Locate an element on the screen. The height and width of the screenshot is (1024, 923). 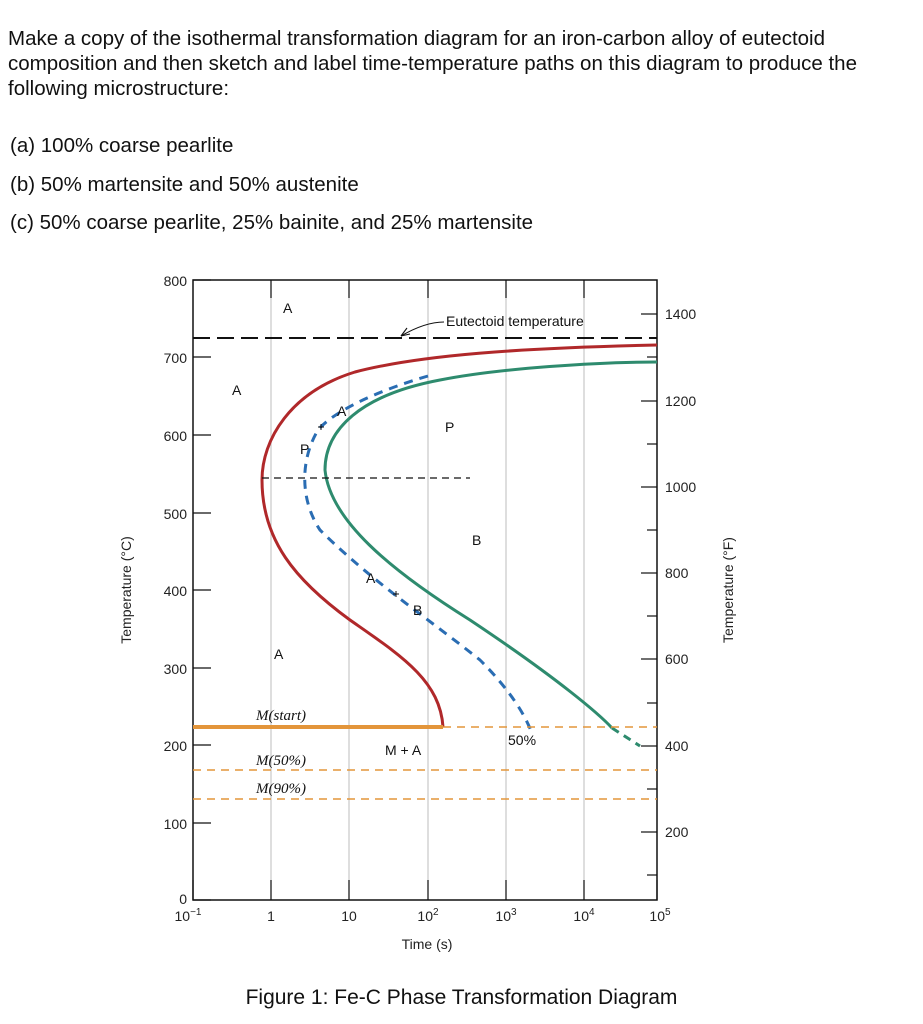
y-tick-600: 600 is located at coordinates (176, 436).